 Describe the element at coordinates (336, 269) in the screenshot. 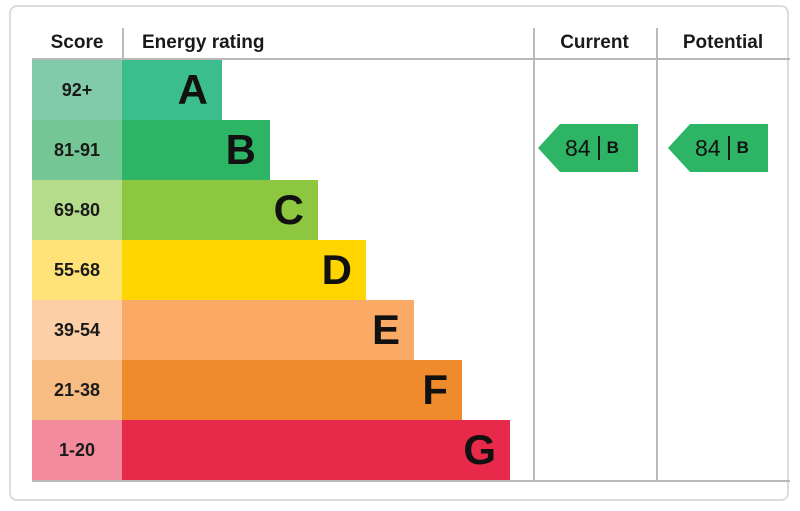

I see `rating-letter: D` at that location.